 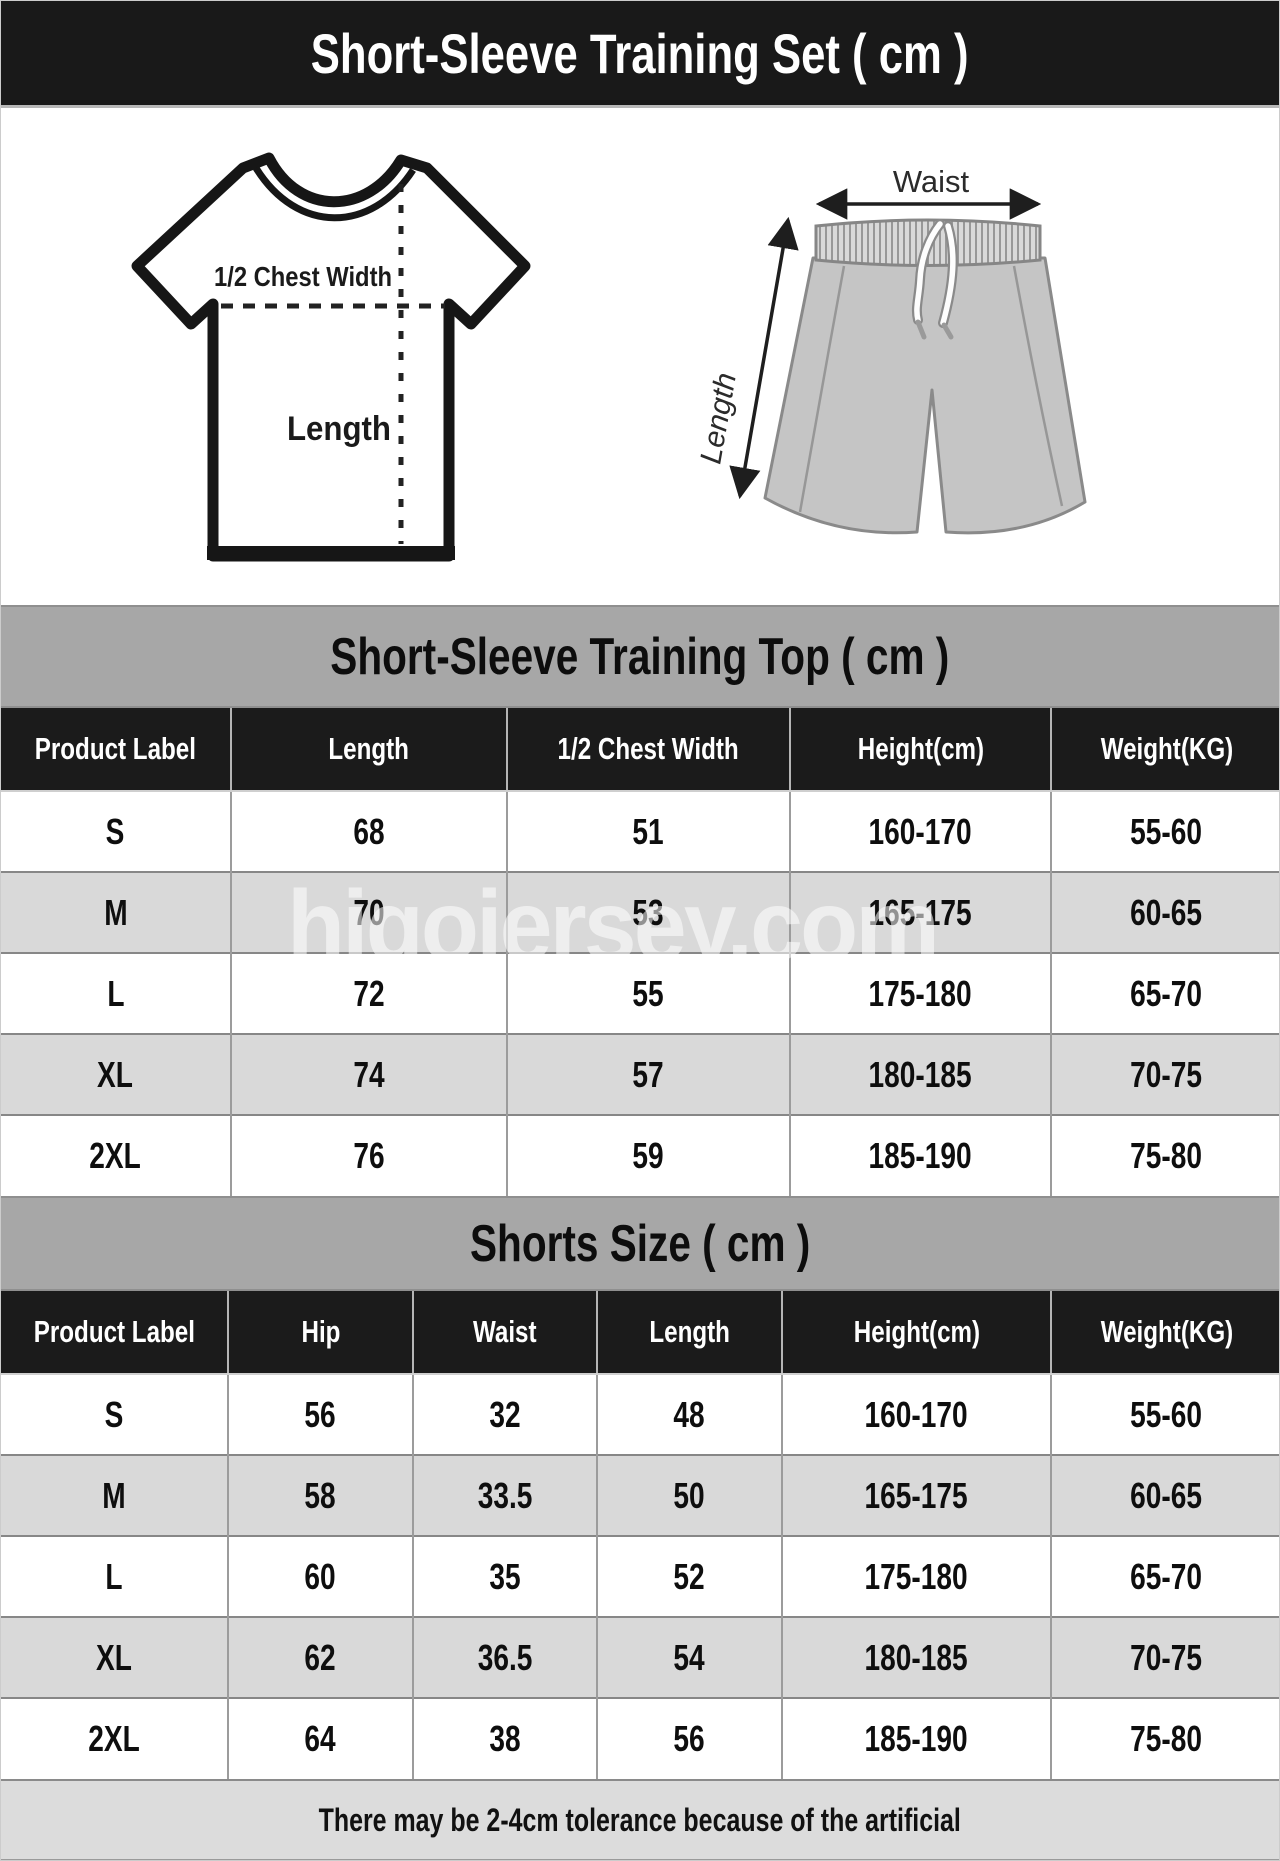 I want to click on table-cell: 72, so click(x=369, y=993).